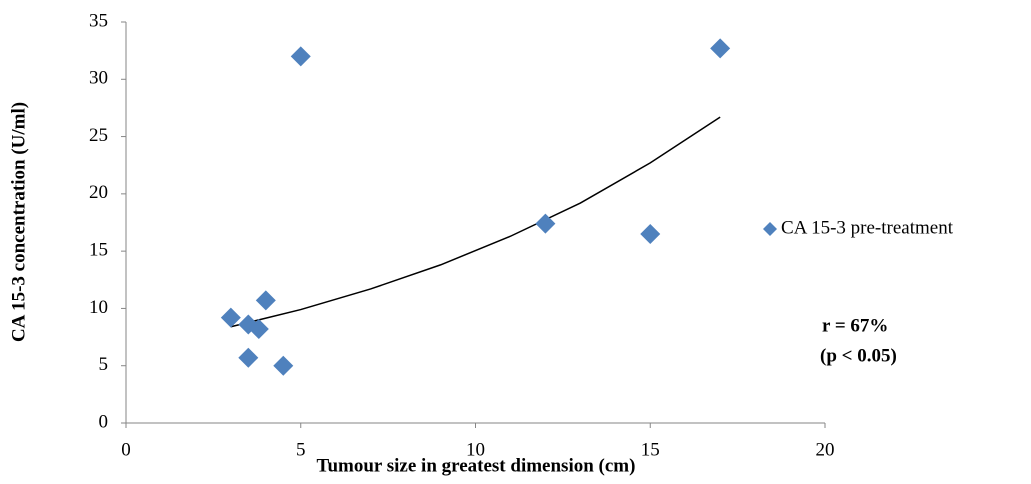 This screenshot has height=484, width=1031. I want to click on x-tick-label: 10, so click(475, 449).